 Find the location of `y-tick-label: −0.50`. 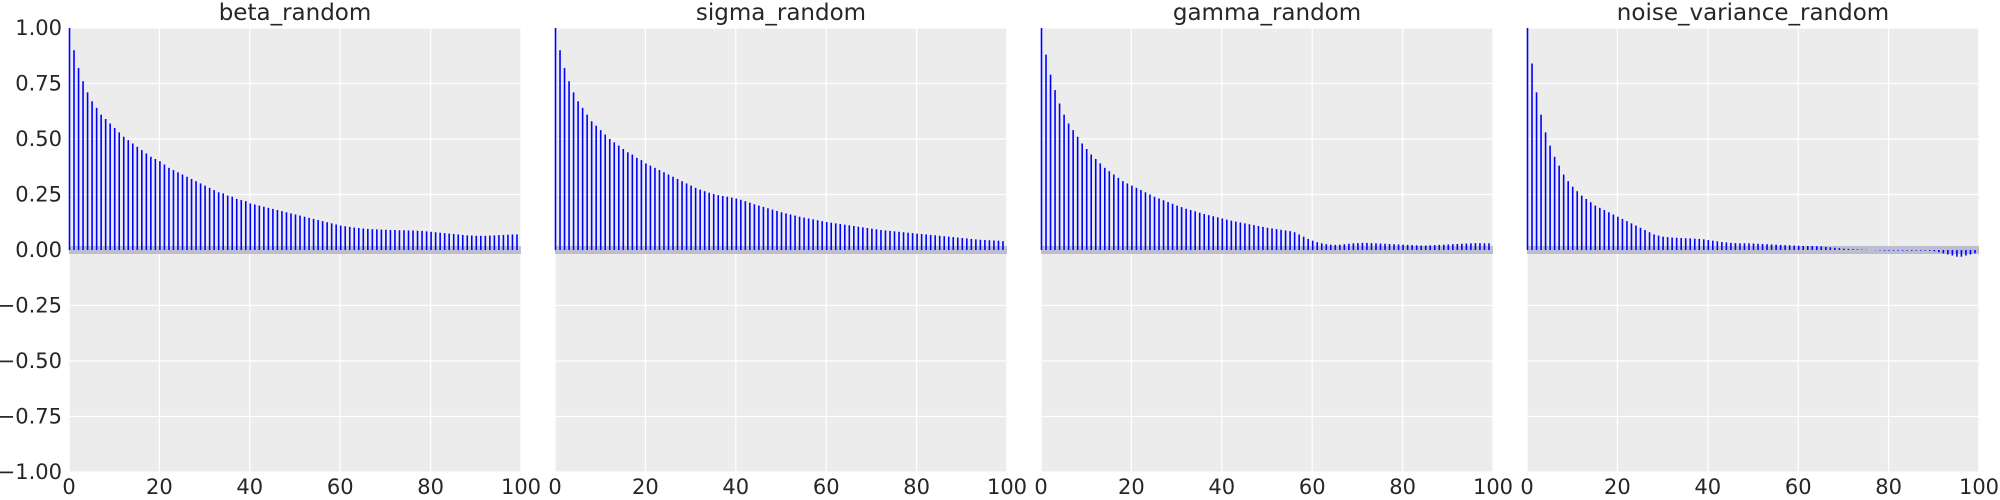

y-tick-label: −0.50 is located at coordinates (31, 361).